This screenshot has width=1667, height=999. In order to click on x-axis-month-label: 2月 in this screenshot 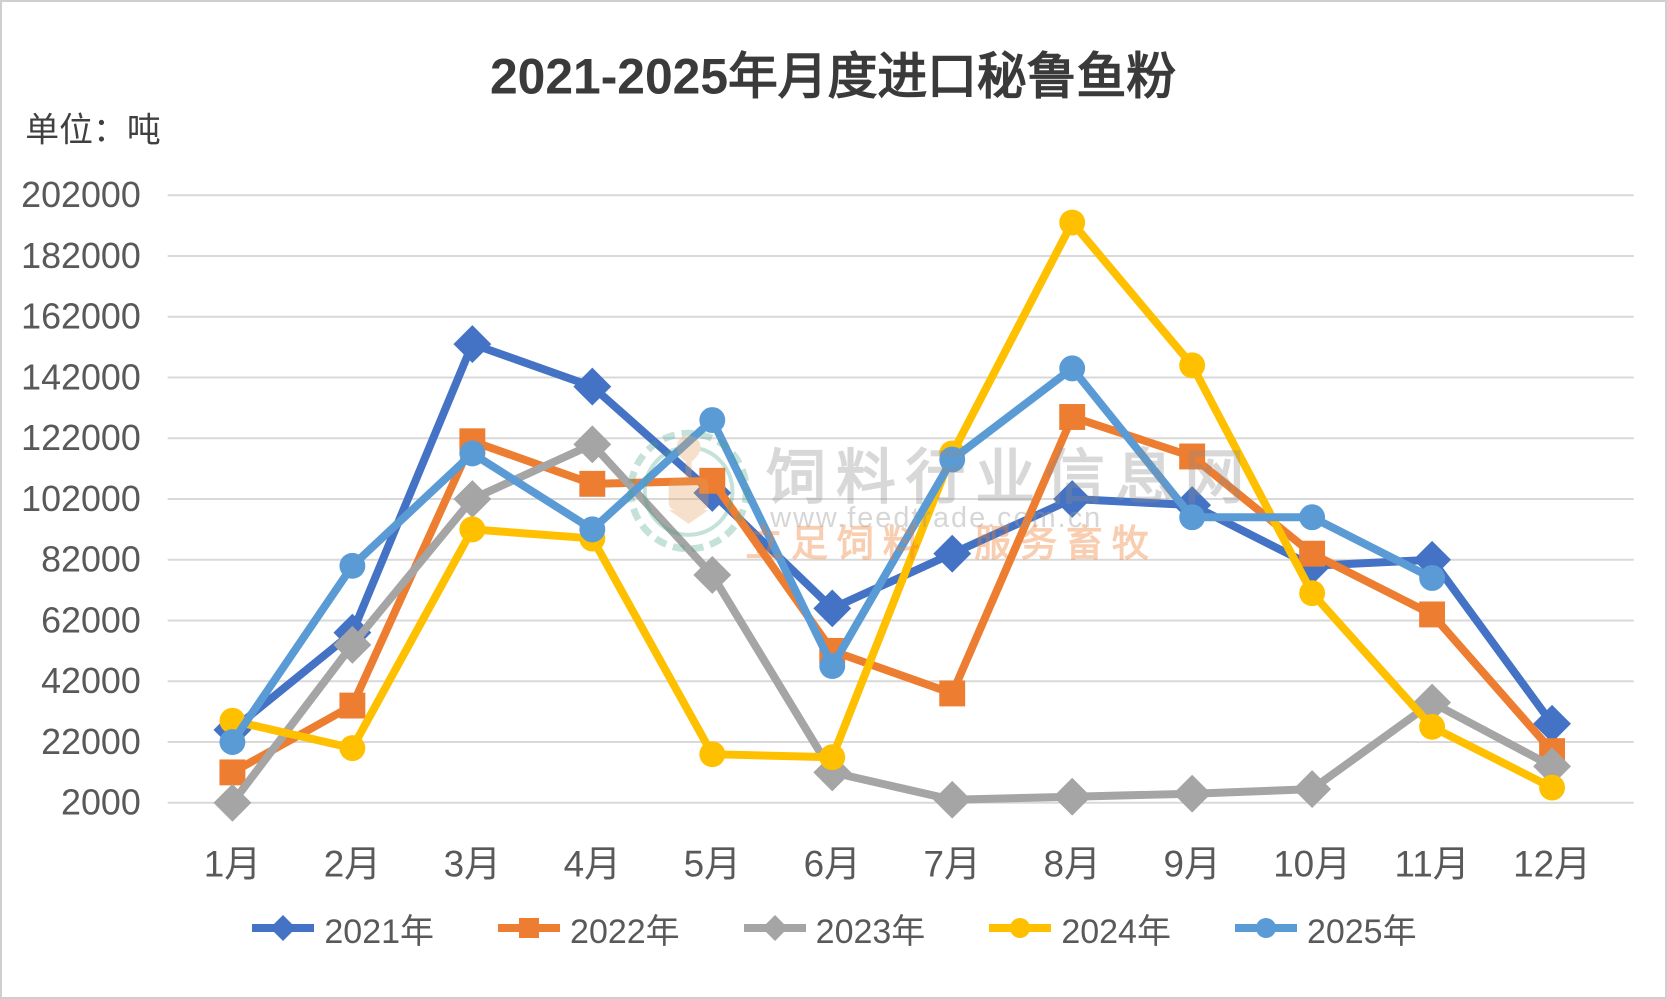, I will do `click(352, 863)`.